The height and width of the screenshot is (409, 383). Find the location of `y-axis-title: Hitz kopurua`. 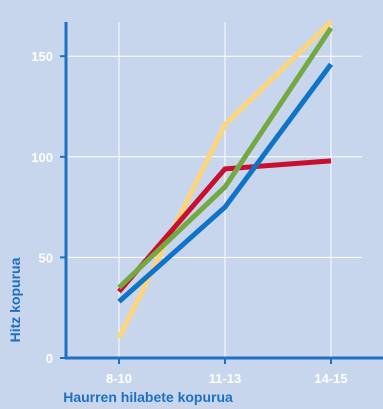

y-axis-title: Hitz kopurua is located at coordinates (15, 299).